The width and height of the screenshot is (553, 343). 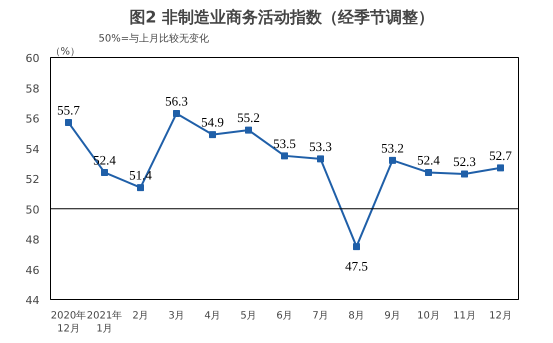 I want to click on x-tick-label: 8月, so click(x=356, y=316).